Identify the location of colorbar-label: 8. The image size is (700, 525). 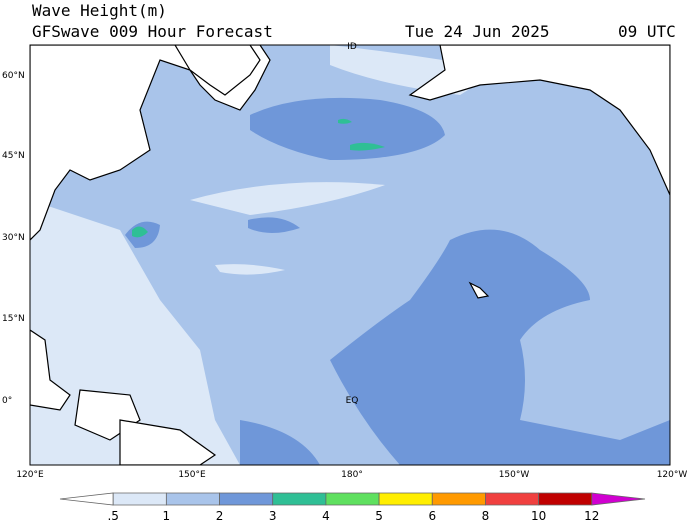
(486, 516).